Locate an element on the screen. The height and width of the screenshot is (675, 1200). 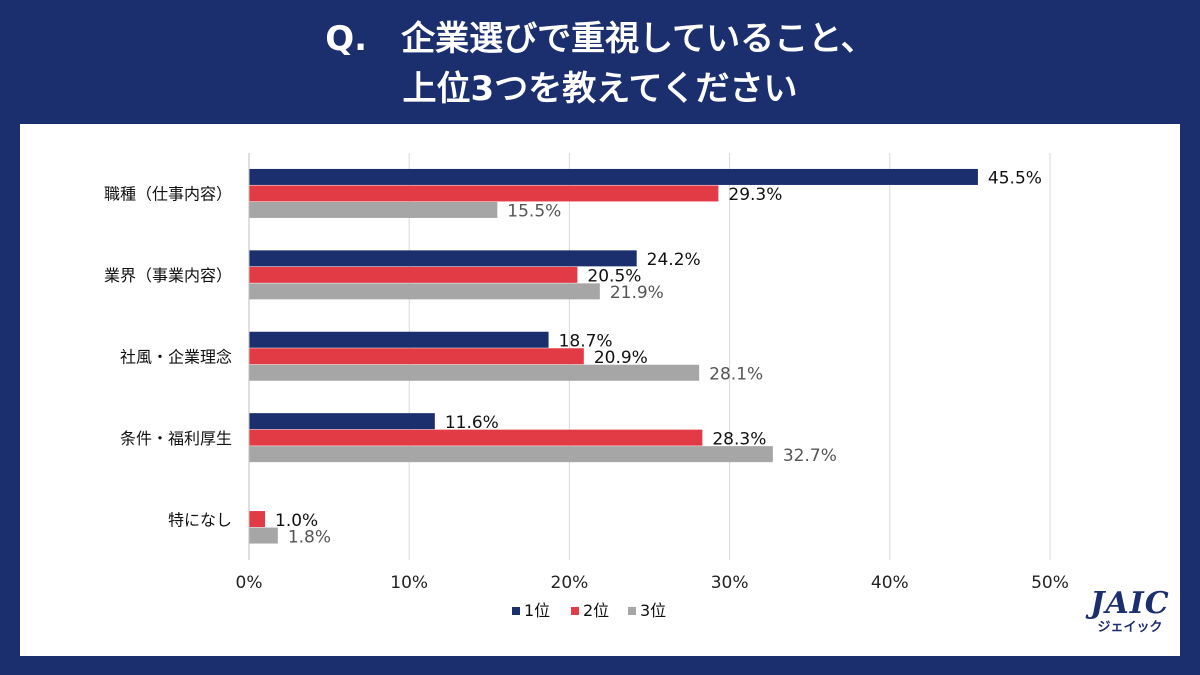
data-label: 20.5% is located at coordinates (614, 277).